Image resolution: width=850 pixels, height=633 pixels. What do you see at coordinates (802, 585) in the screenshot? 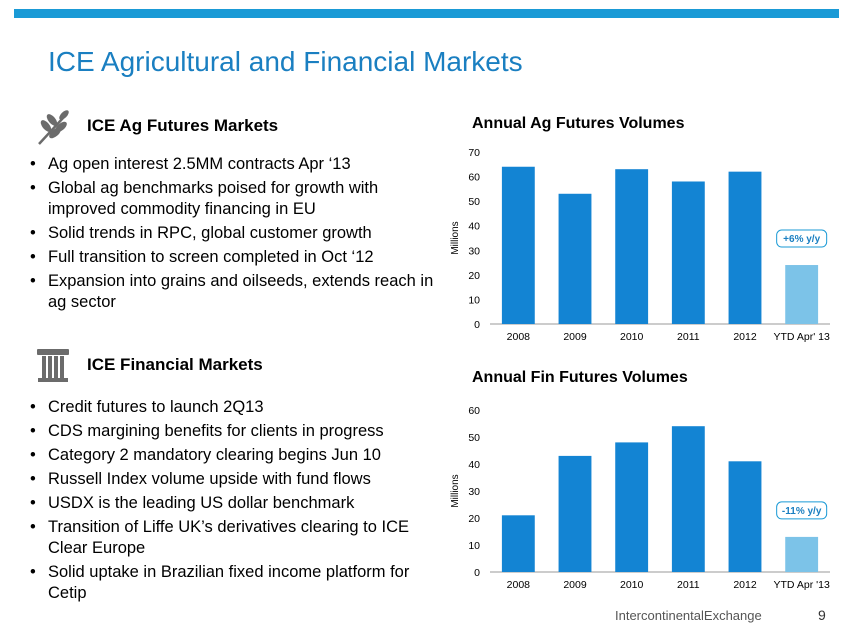
I see `x-tick-label: YTD Apr '13` at bounding box center [802, 585].